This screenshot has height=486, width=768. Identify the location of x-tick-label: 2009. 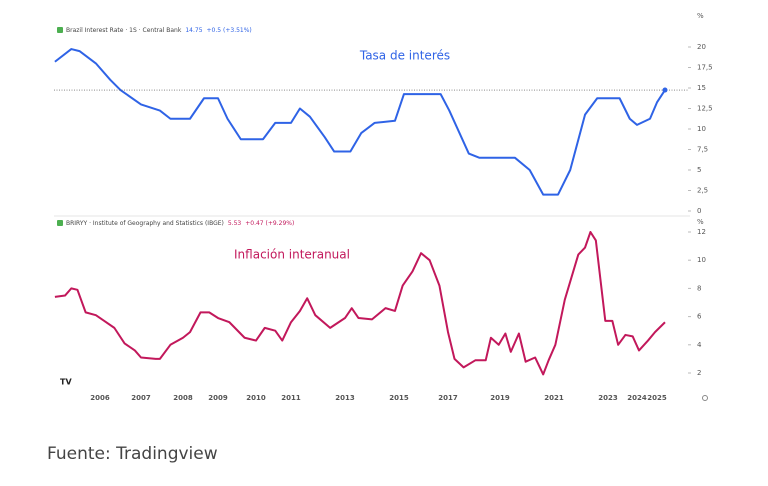
(218, 398).